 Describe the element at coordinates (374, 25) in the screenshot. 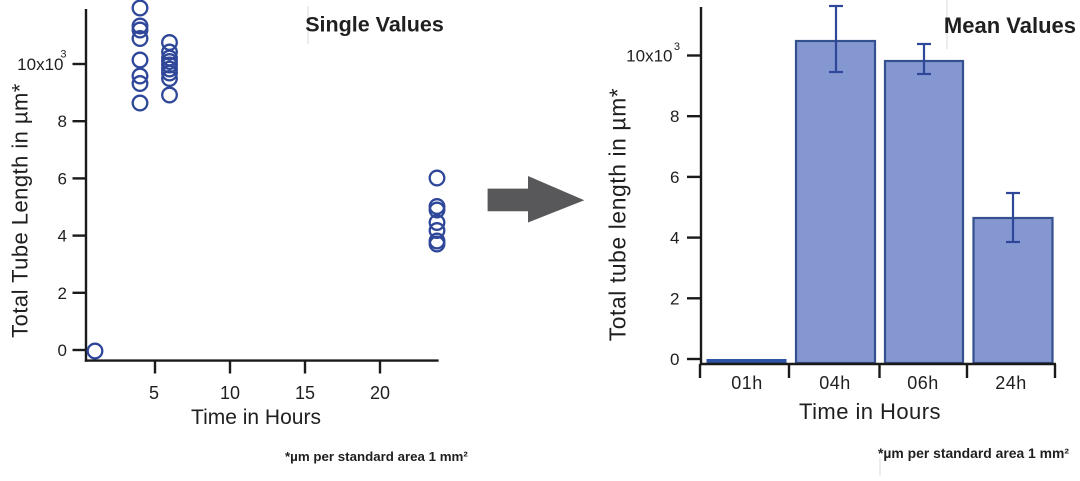

I see `svg-text: Single Values` at that location.